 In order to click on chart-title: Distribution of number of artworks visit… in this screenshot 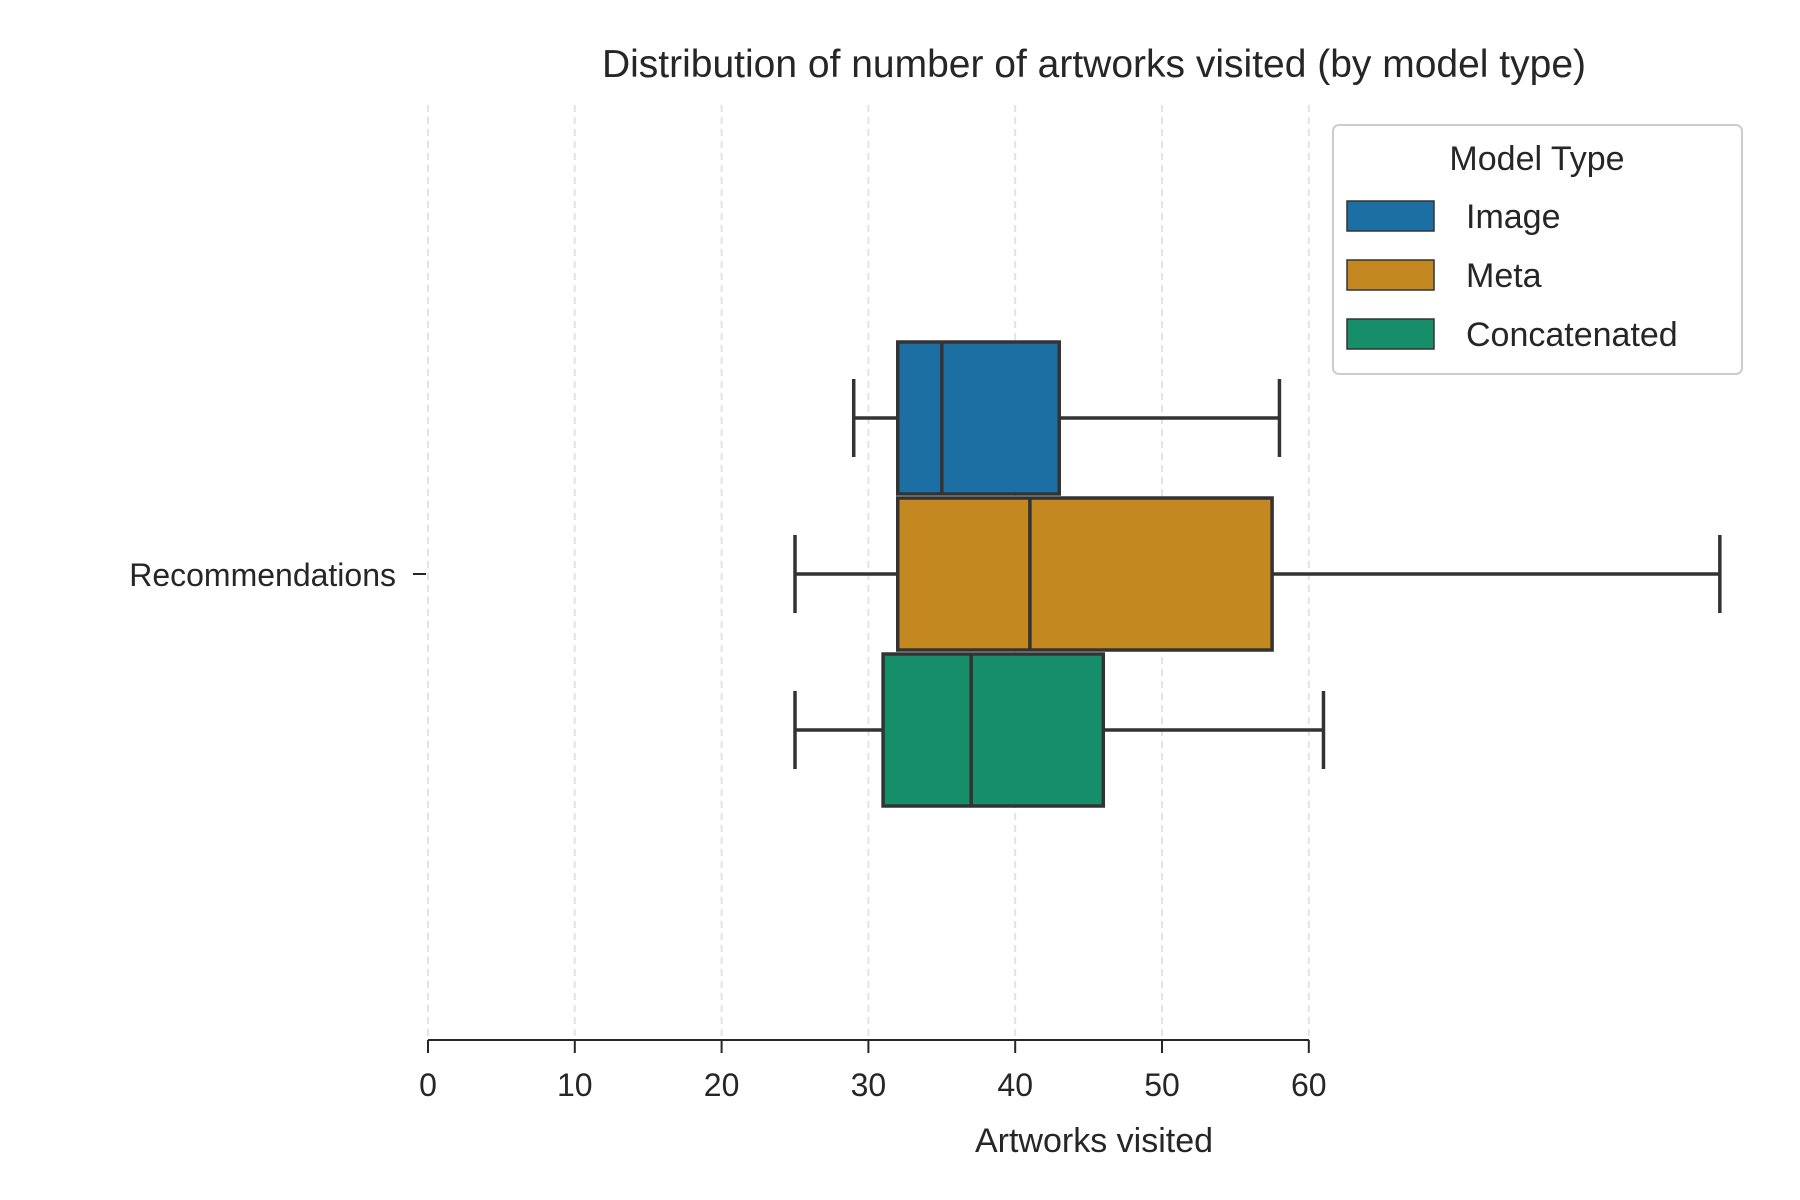, I will do `click(1094, 64)`.